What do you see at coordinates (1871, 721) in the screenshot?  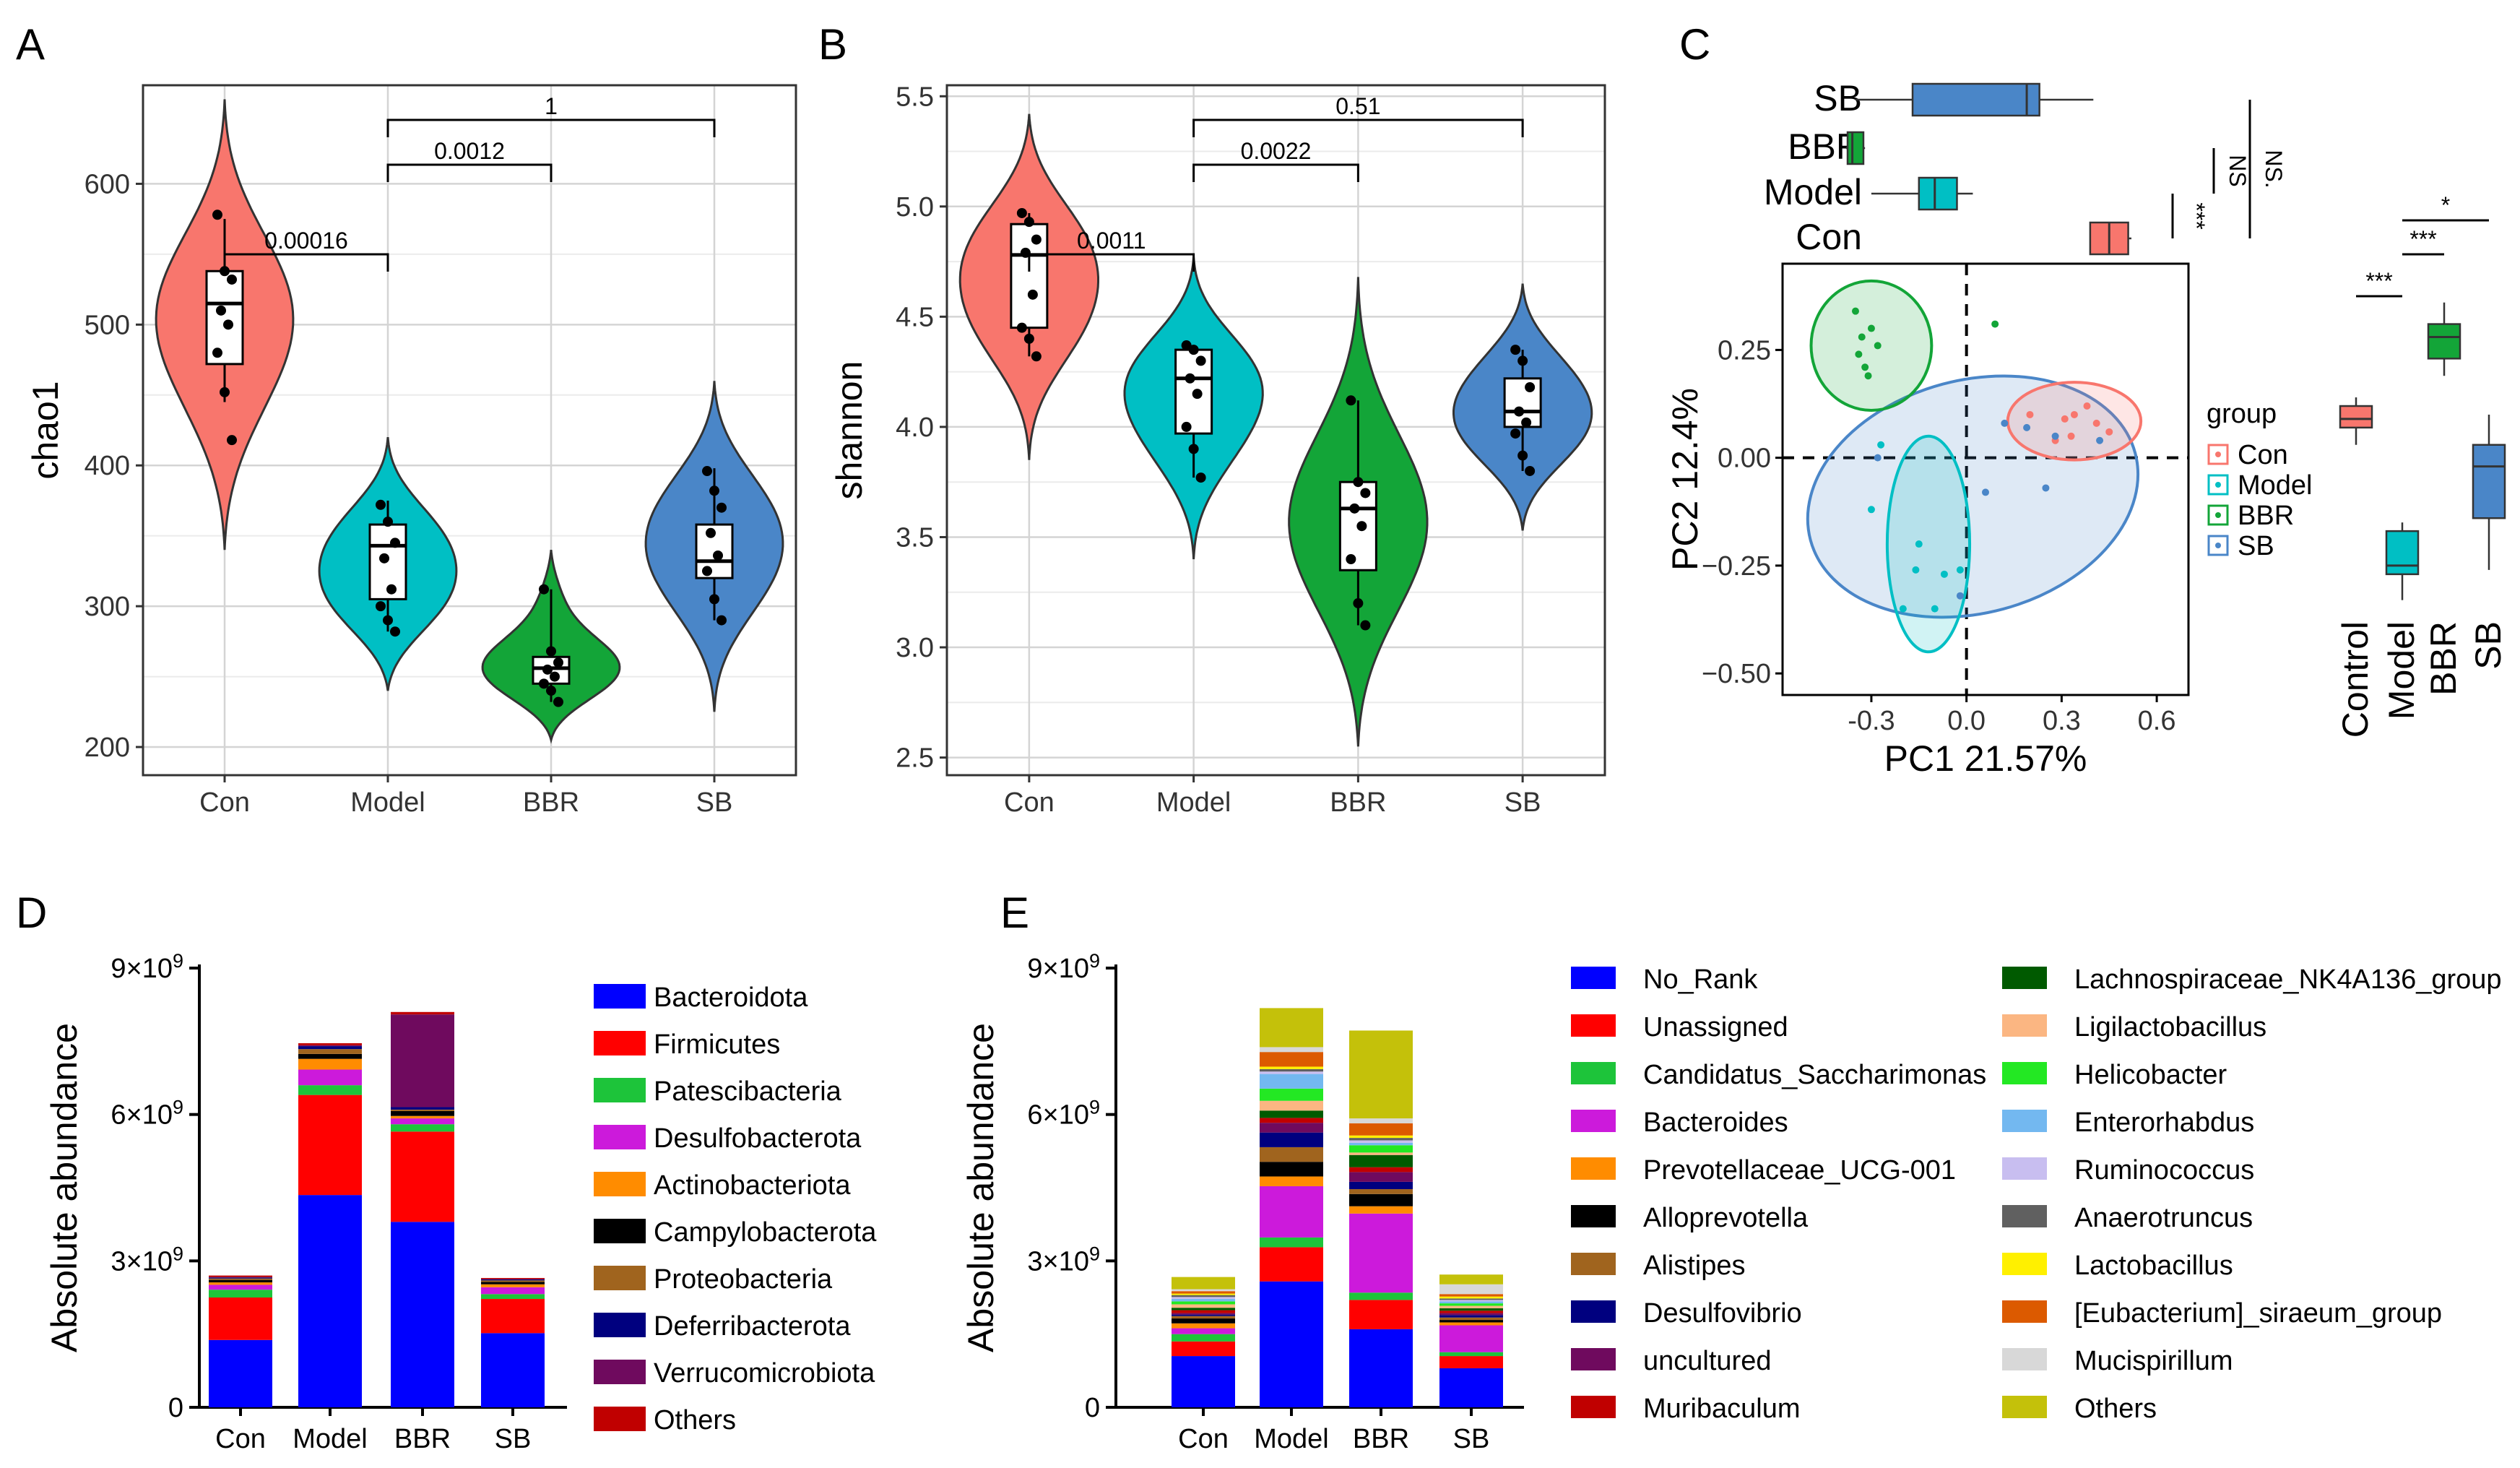 I see `x-tick-label: -0.3` at bounding box center [1871, 721].